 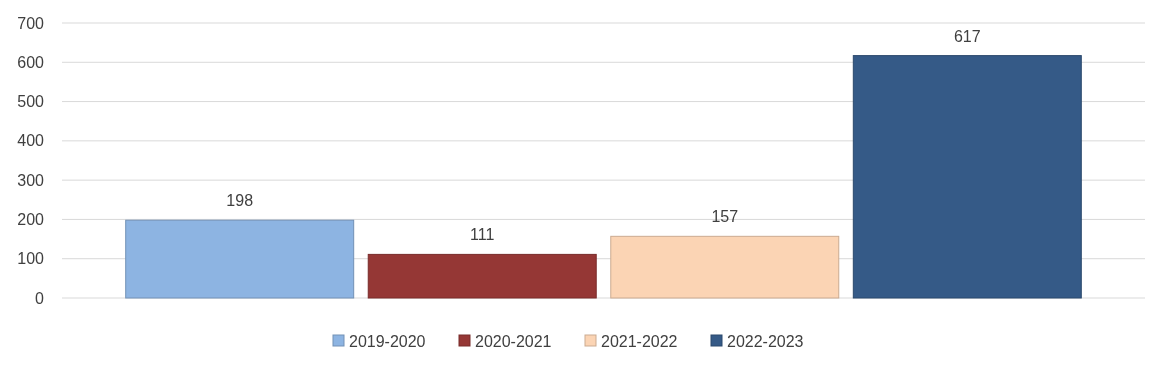 What do you see at coordinates (725, 217) in the screenshot?
I see `data-label: 157` at bounding box center [725, 217].